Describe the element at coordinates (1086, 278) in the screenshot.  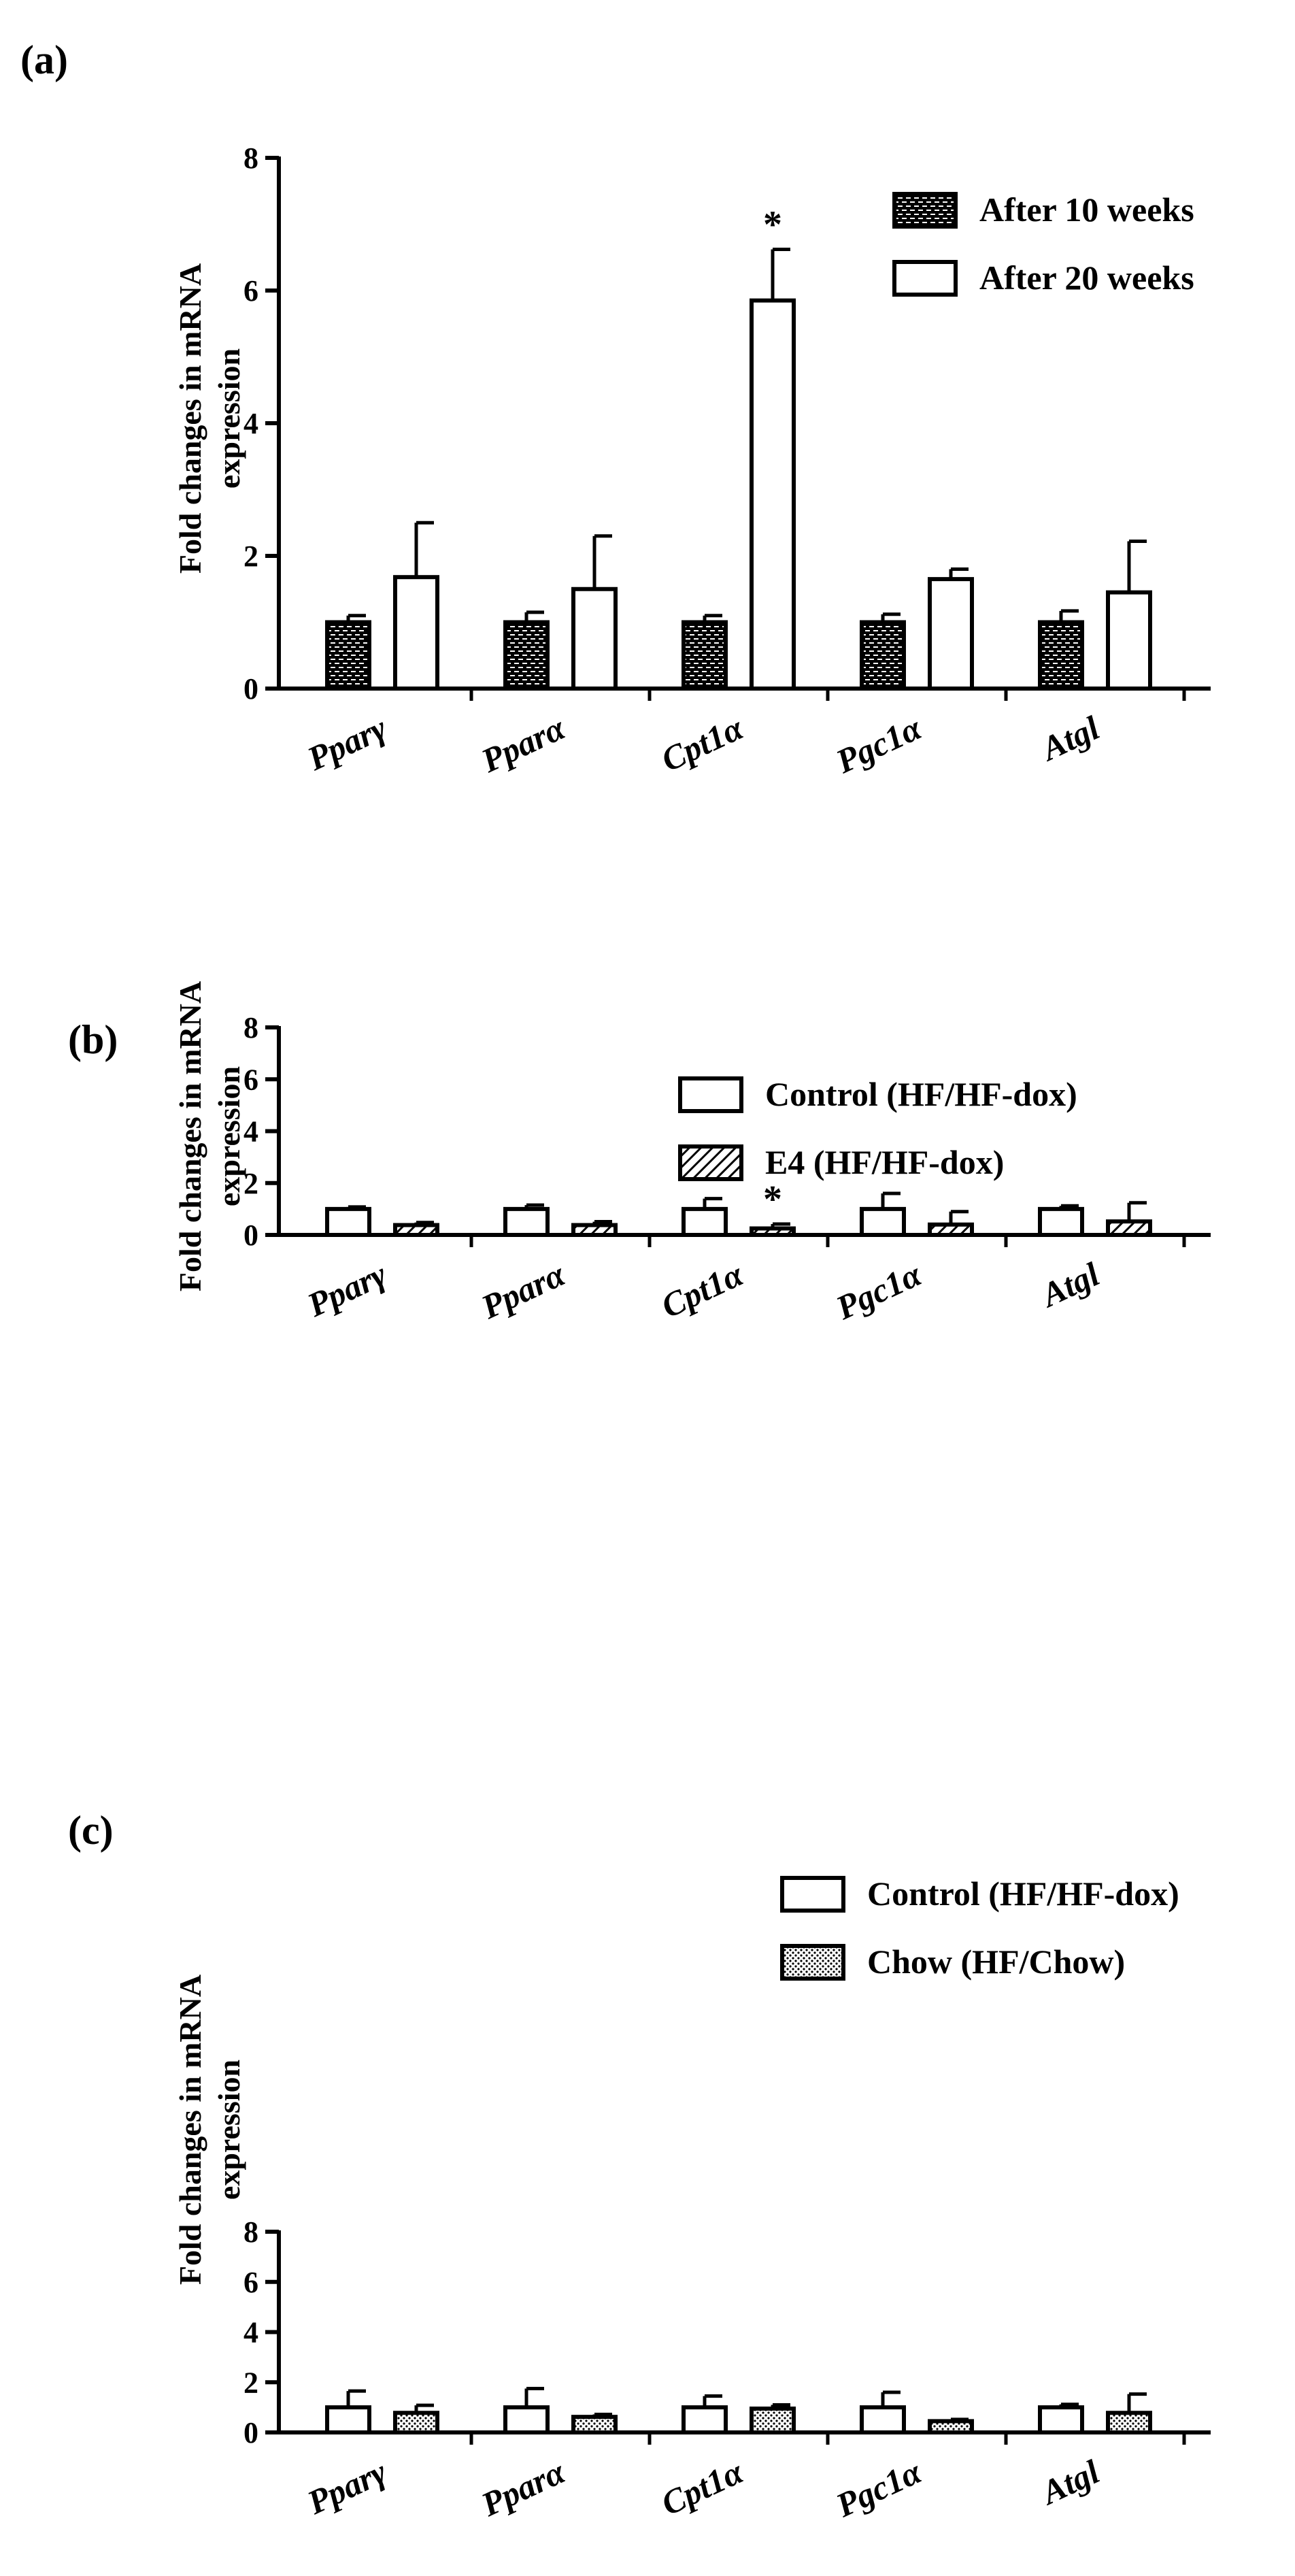
I see `legend-label: After 20 weeks` at that location.